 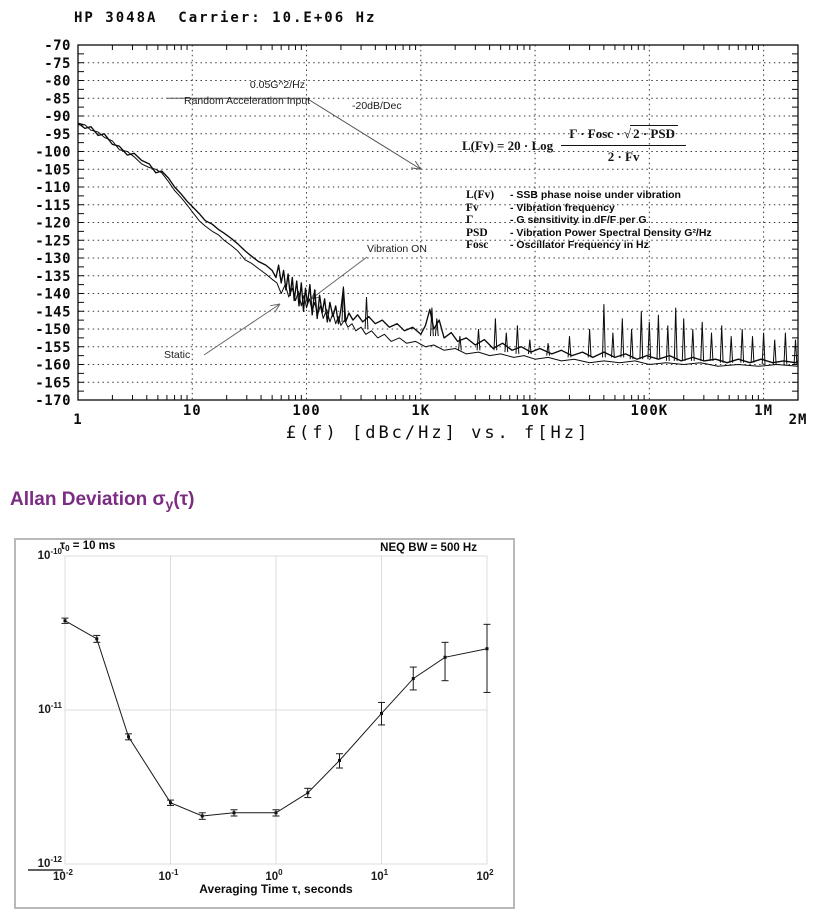 I want to click on psd-level-annotation: 0.05G^2/Hz, so click(x=277, y=85).